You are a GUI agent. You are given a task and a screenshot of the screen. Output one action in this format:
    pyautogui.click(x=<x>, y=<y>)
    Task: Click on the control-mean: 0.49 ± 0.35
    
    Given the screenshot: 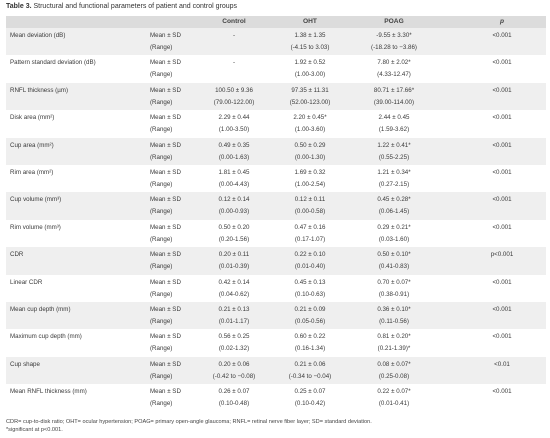 What is the action you would take?
    pyautogui.click(x=234, y=145)
    